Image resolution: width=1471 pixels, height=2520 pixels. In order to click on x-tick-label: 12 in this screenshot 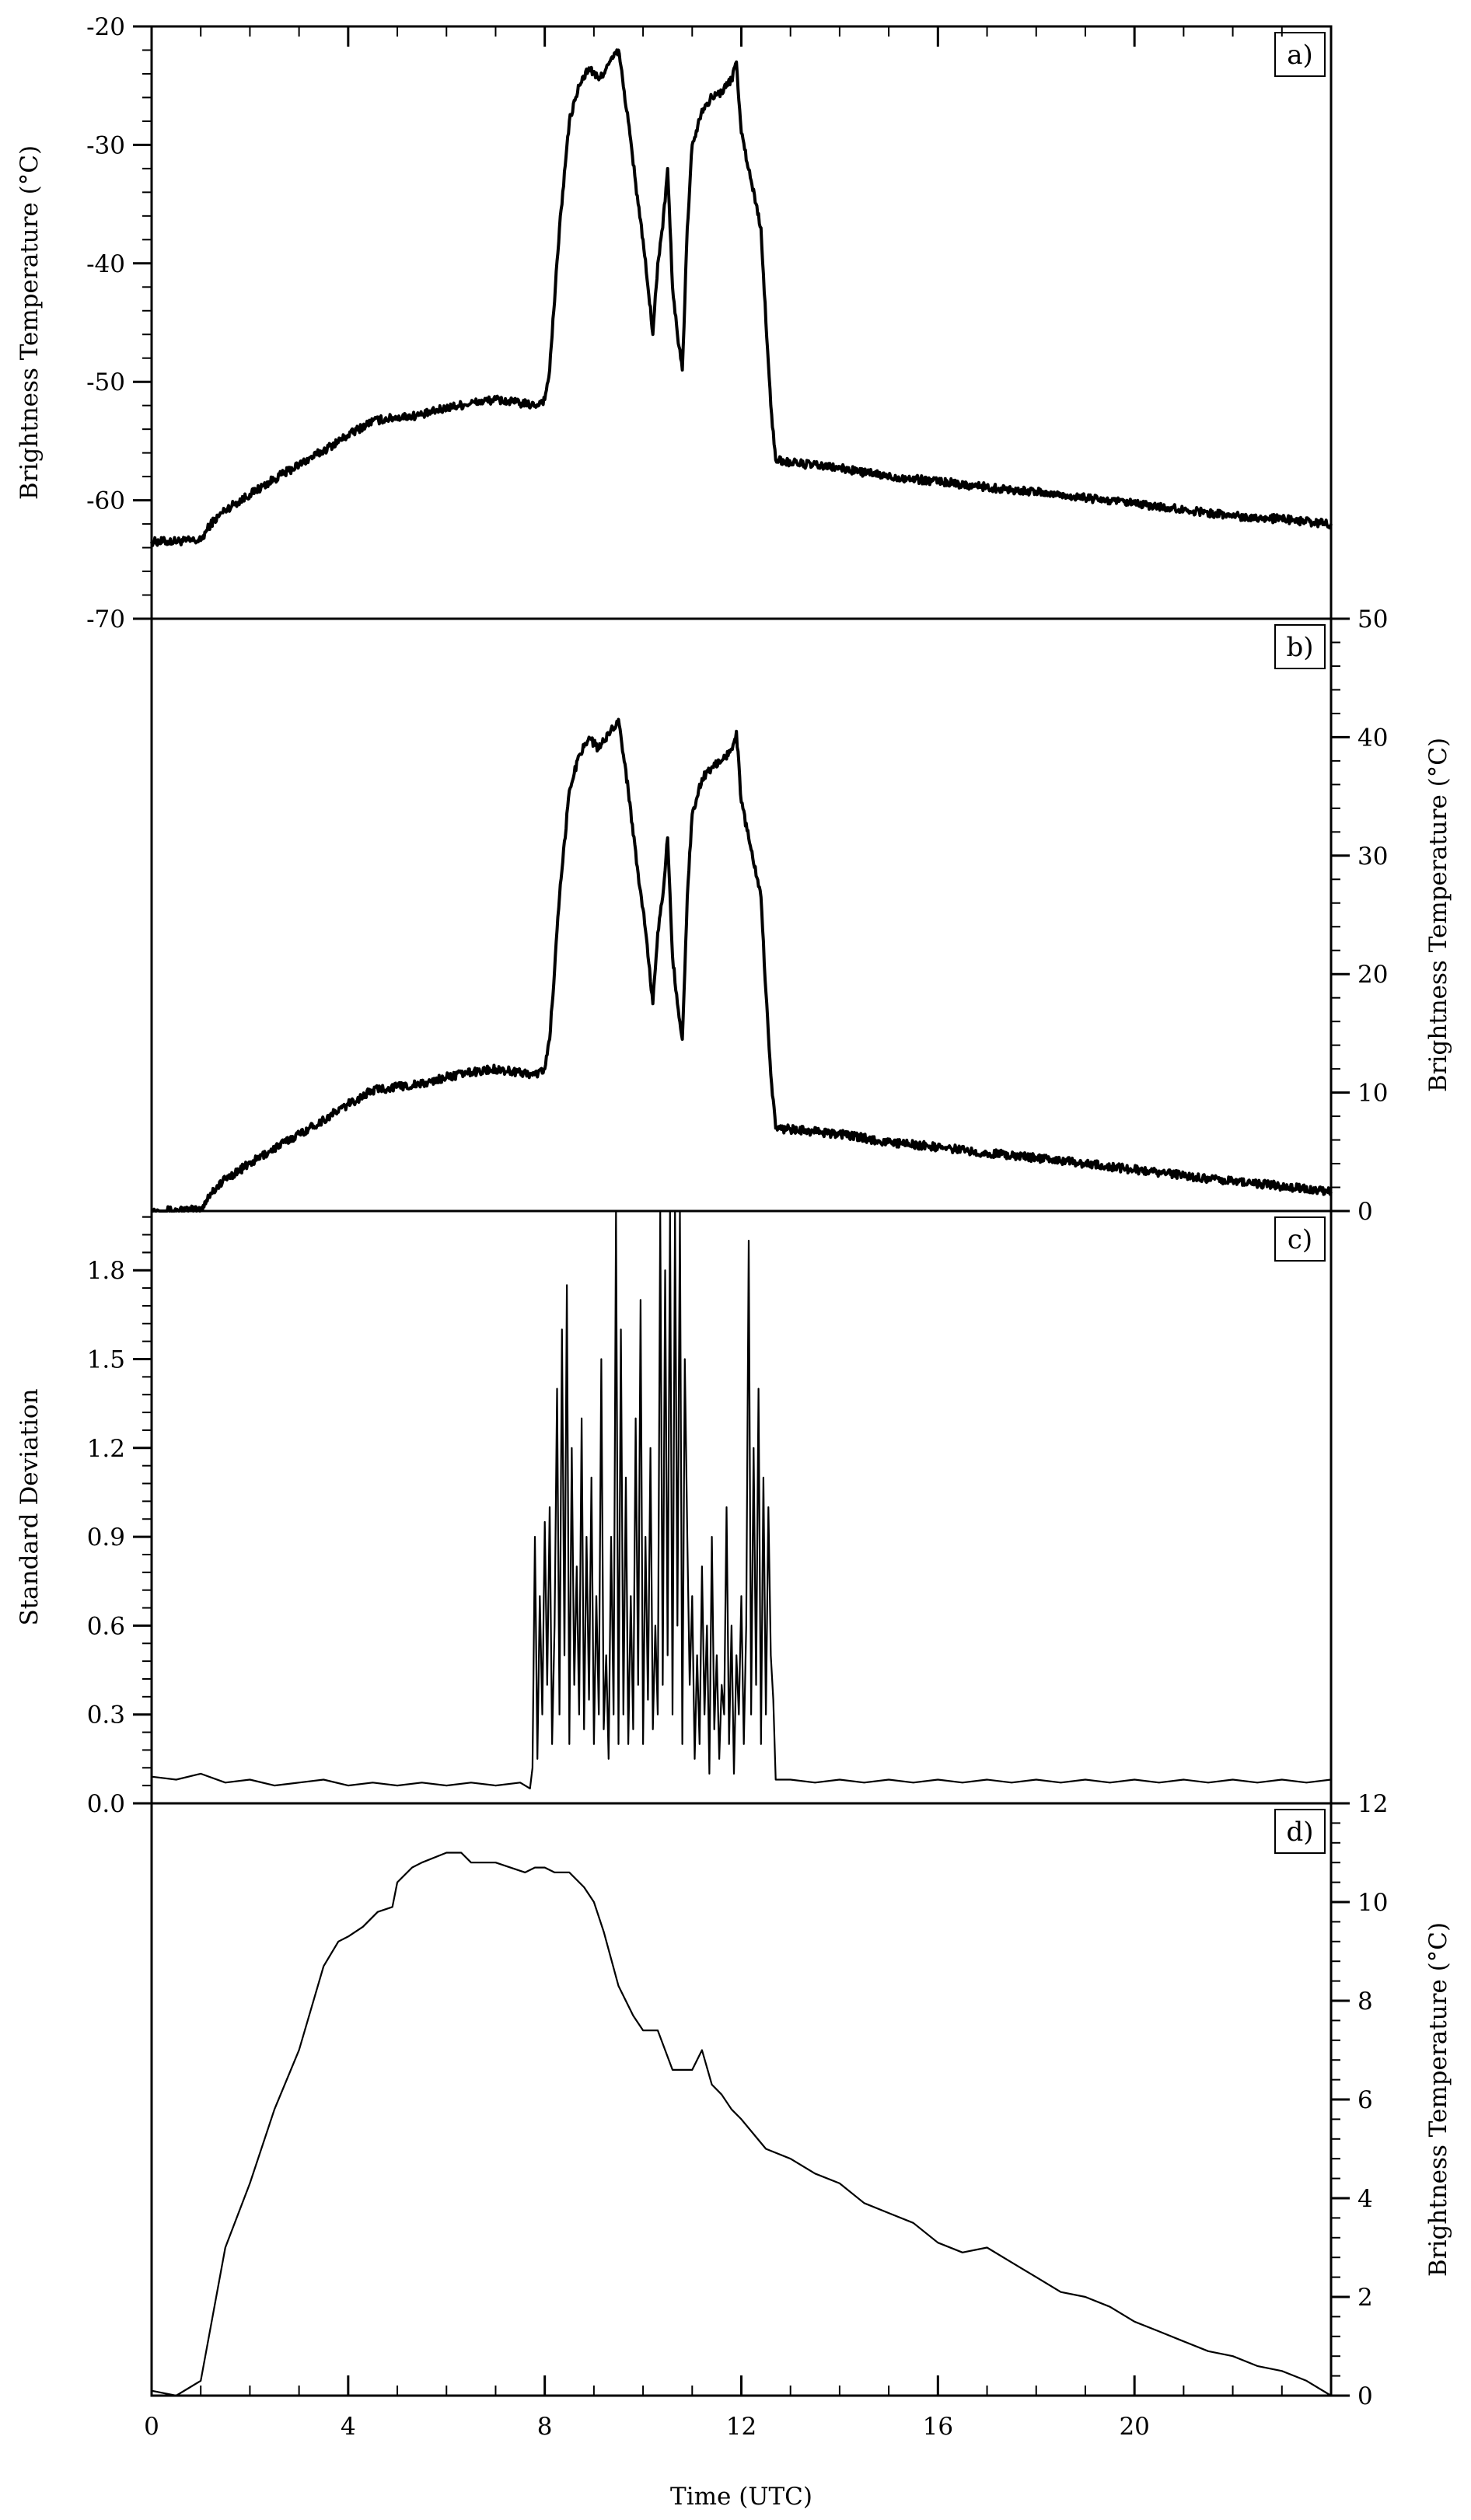, I will do `click(741, 2427)`.